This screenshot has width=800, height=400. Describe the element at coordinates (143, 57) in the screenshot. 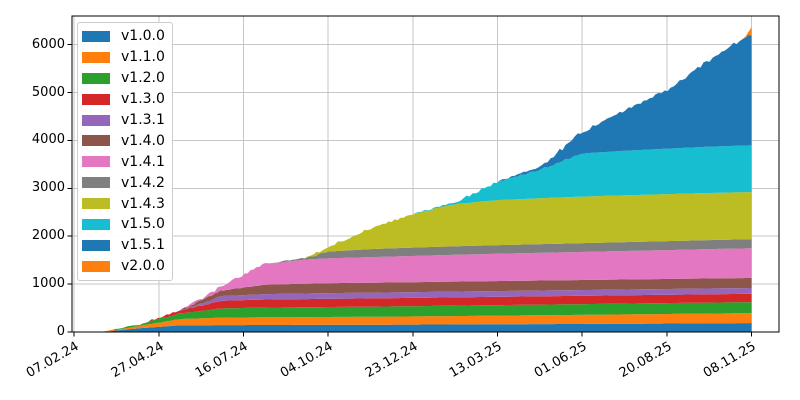

I see `legend-label: v1.1.0` at that location.